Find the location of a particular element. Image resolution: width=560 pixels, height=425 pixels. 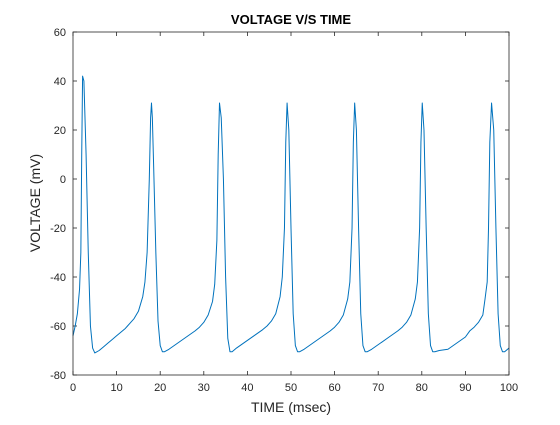

y-axis-label: VOLTAGE (mV) is located at coordinates (35, 203).